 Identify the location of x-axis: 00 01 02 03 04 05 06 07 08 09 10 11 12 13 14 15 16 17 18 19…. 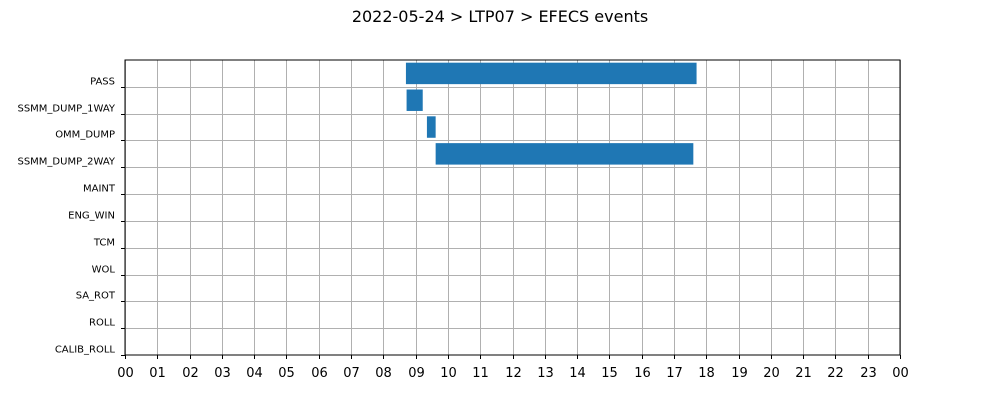
(513, 368).